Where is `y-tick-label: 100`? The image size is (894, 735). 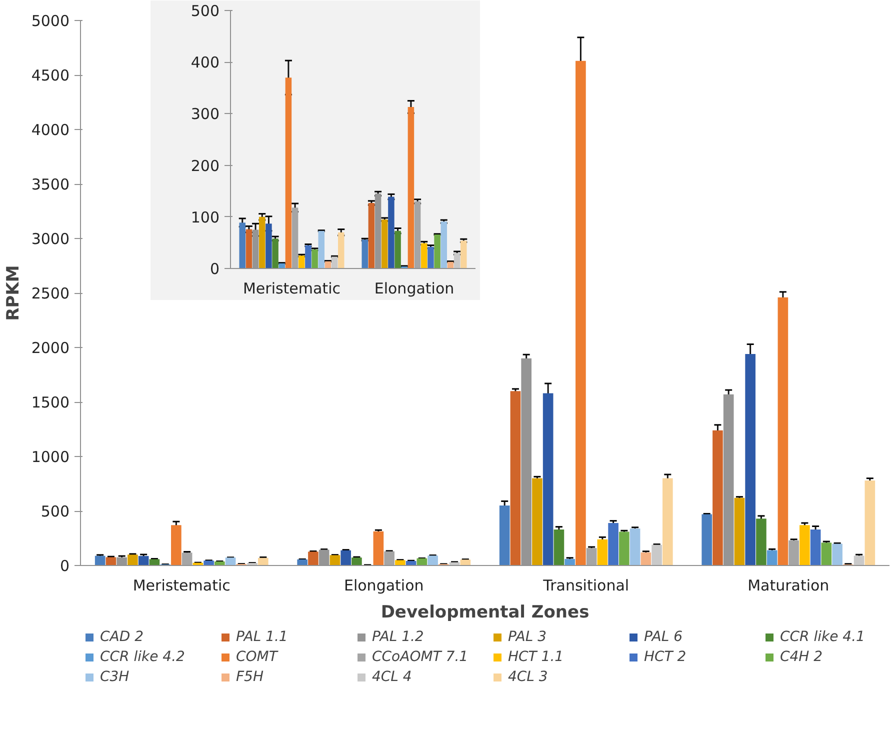
y-tick-label: 100 is located at coordinates (205, 217).